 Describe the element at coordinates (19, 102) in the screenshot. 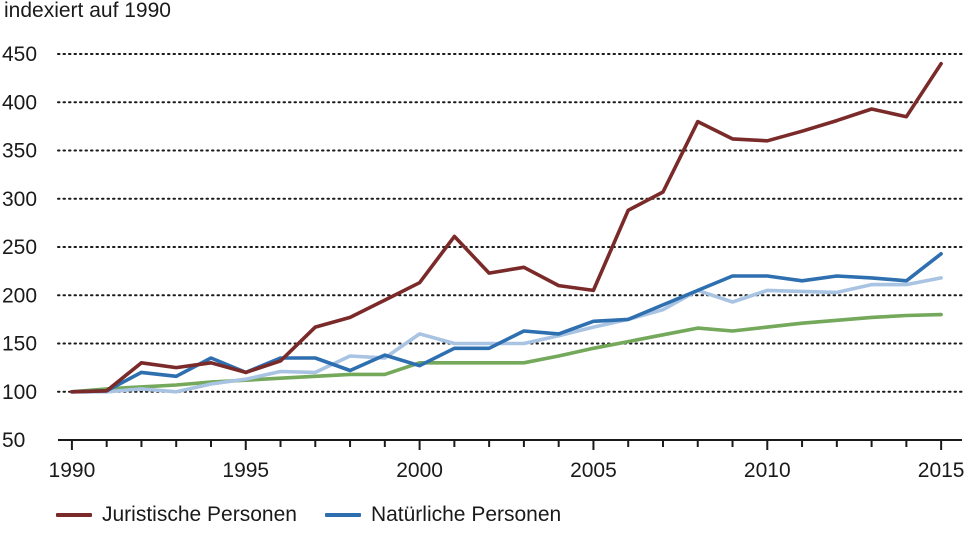

I see `y-tick-label: 400` at that location.